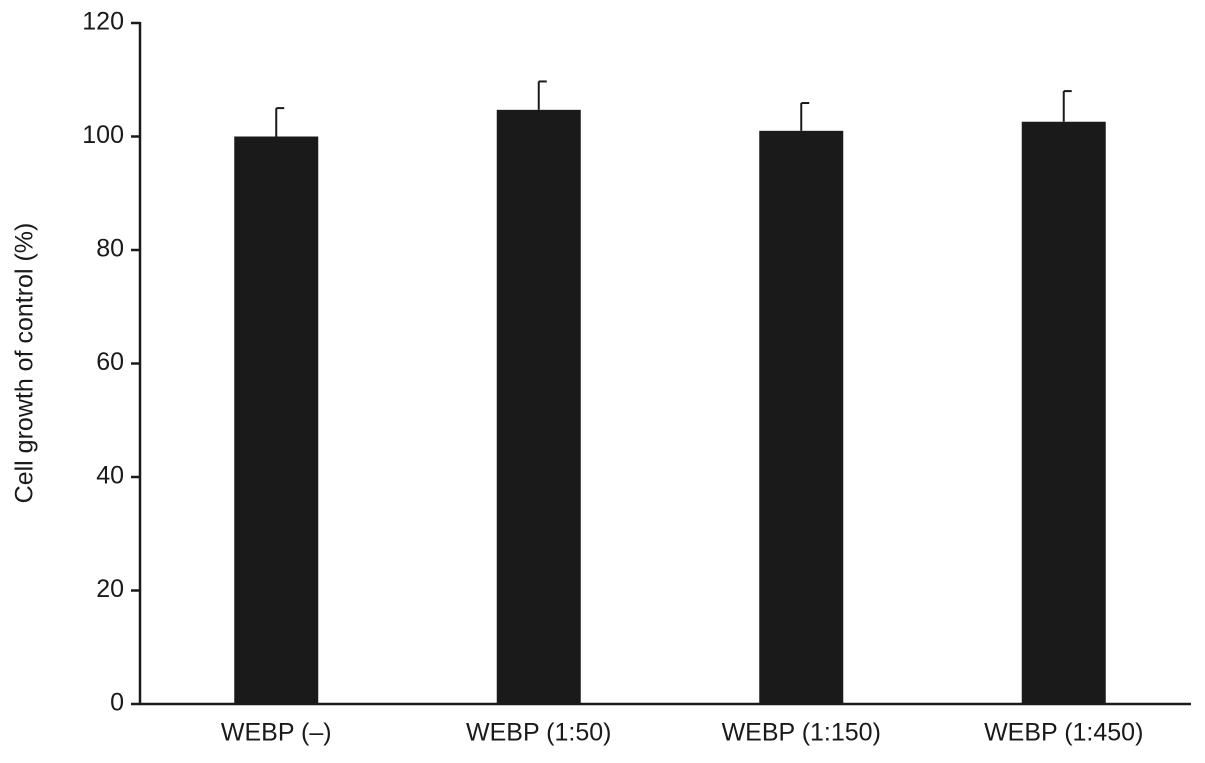  Describe the element at coordinates (110, 589) in the screenshot. I see `y-tick-label: 20` at that location.